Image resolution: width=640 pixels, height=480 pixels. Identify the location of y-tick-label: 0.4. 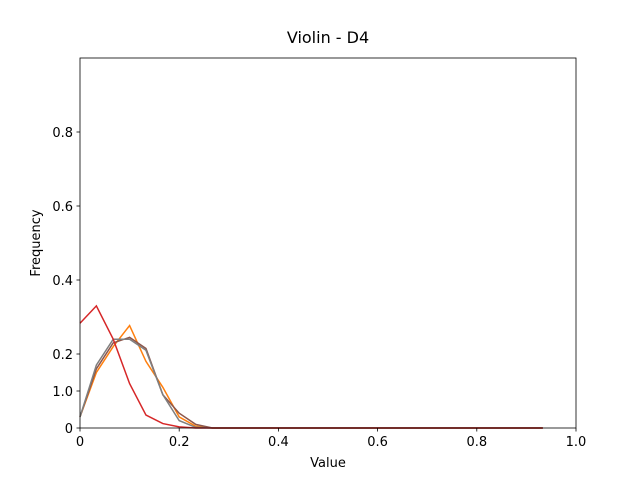
(62, 281).